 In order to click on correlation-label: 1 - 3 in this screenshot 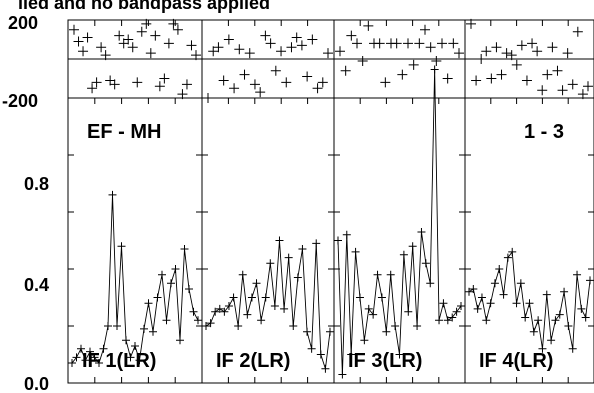, I will do `click(544, 132)`.